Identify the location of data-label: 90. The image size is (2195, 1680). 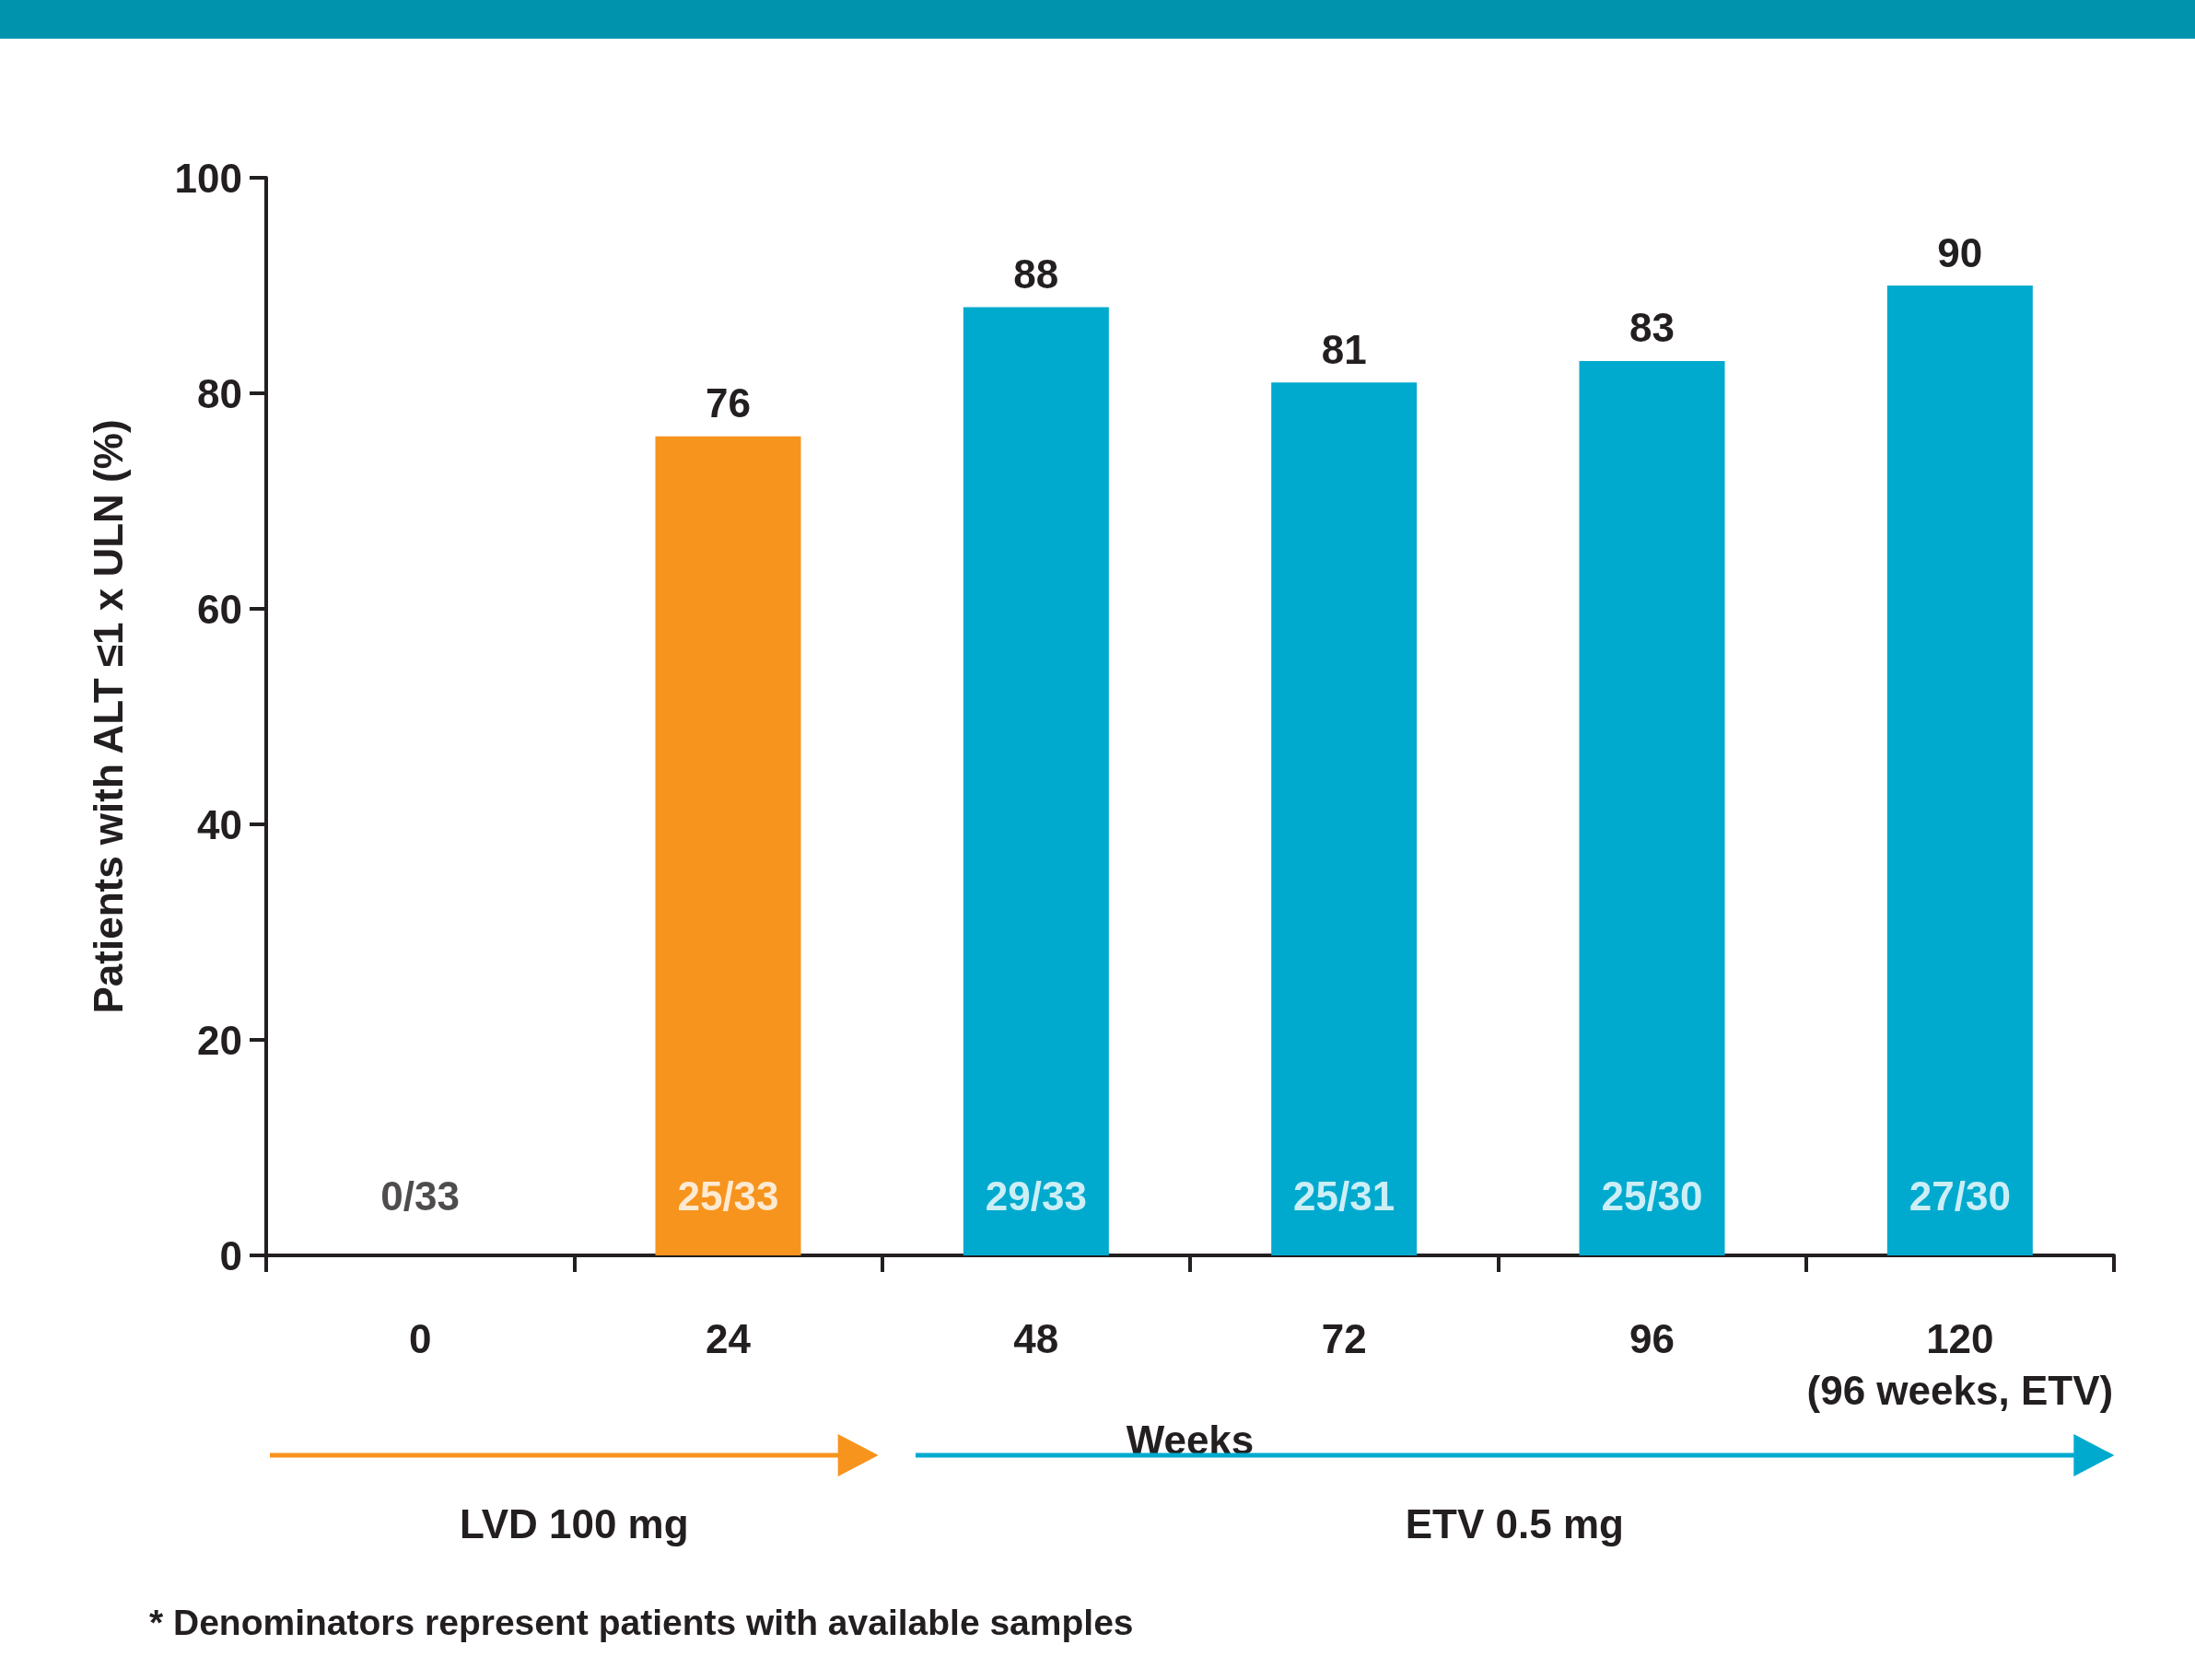
(1960, 252).